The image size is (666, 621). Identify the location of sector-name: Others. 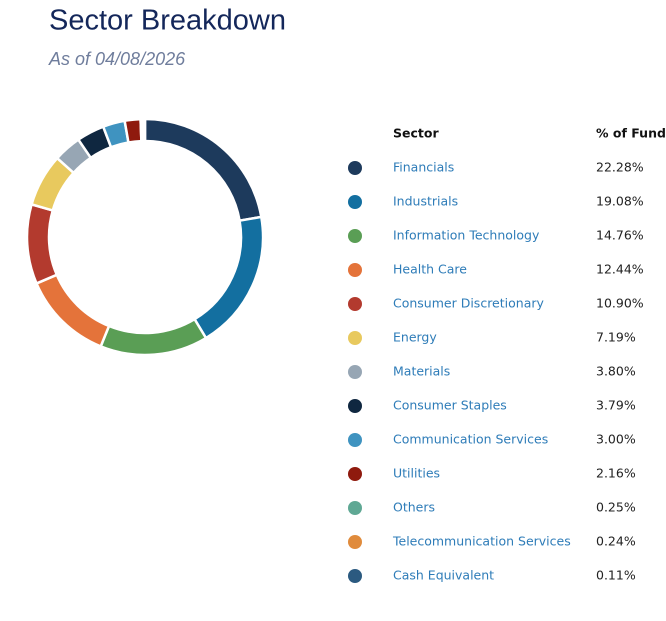
(414, 507).